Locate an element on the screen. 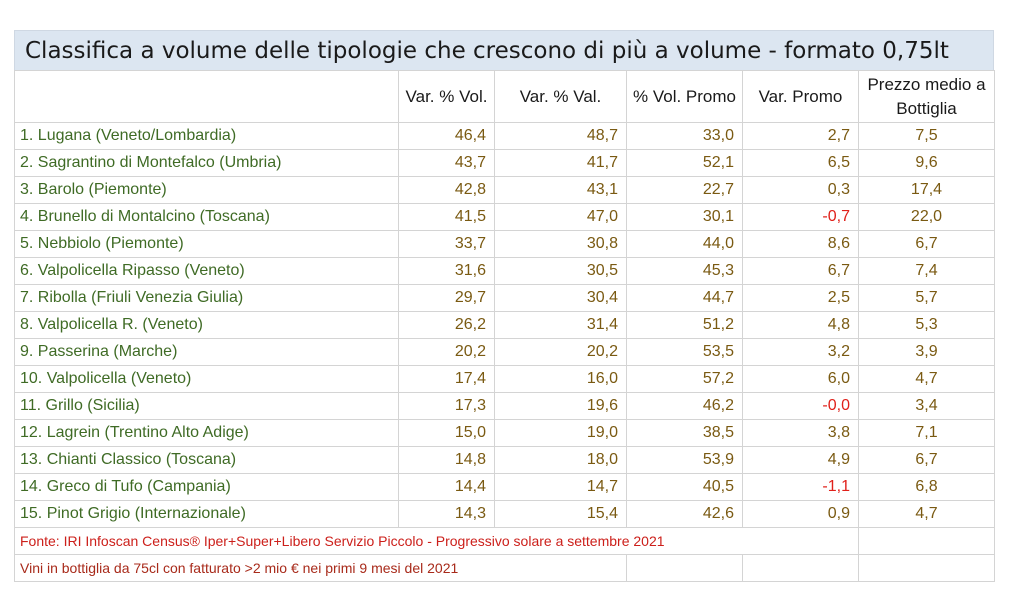 The width and height of the screenshot is (1024, 608). cell-name: 2. Sagrantino di Montefalco (Umbria) is located at coordinates (206, 163).